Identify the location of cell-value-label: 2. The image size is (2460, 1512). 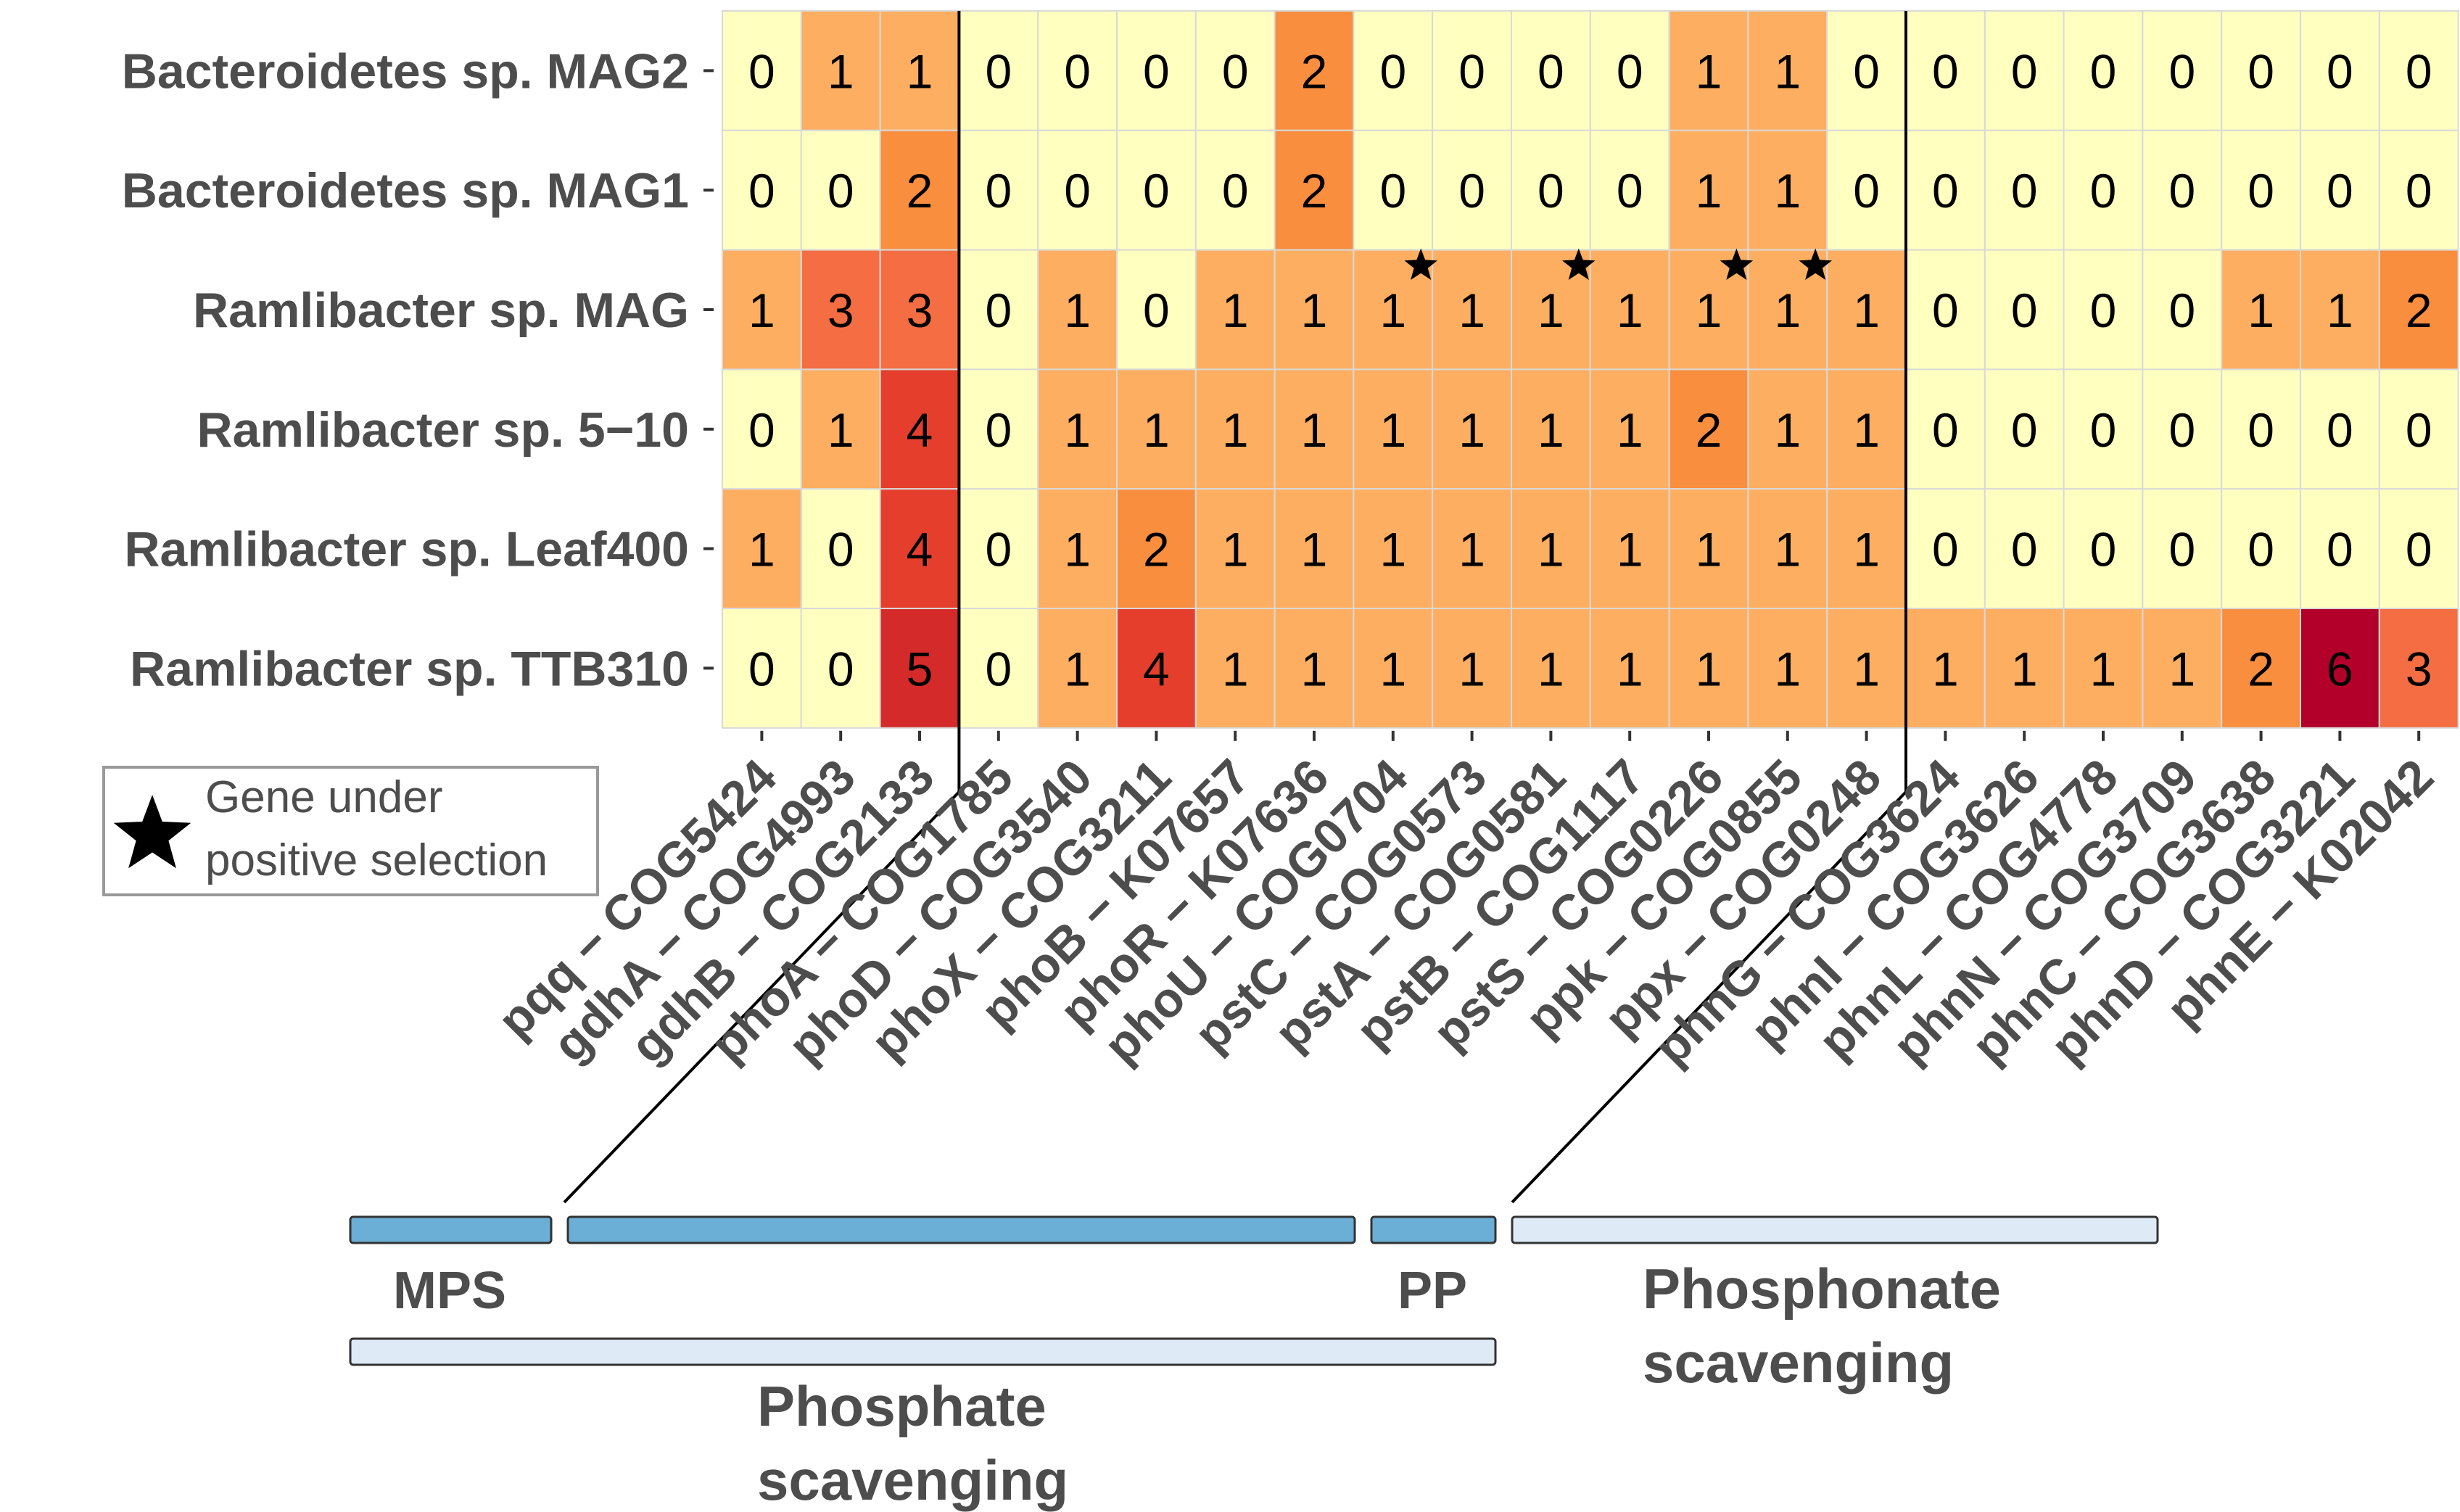
(920, 191).